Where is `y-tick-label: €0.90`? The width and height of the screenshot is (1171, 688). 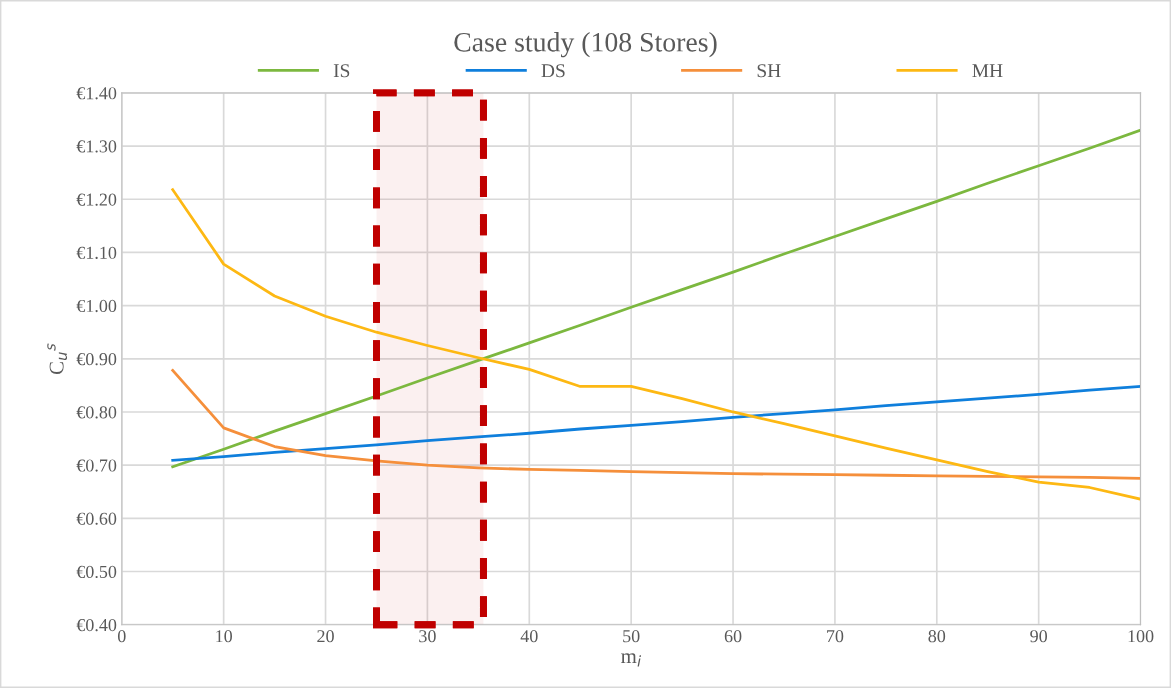 y-tick-label: €0.90 is located at coordinates (96, 359).